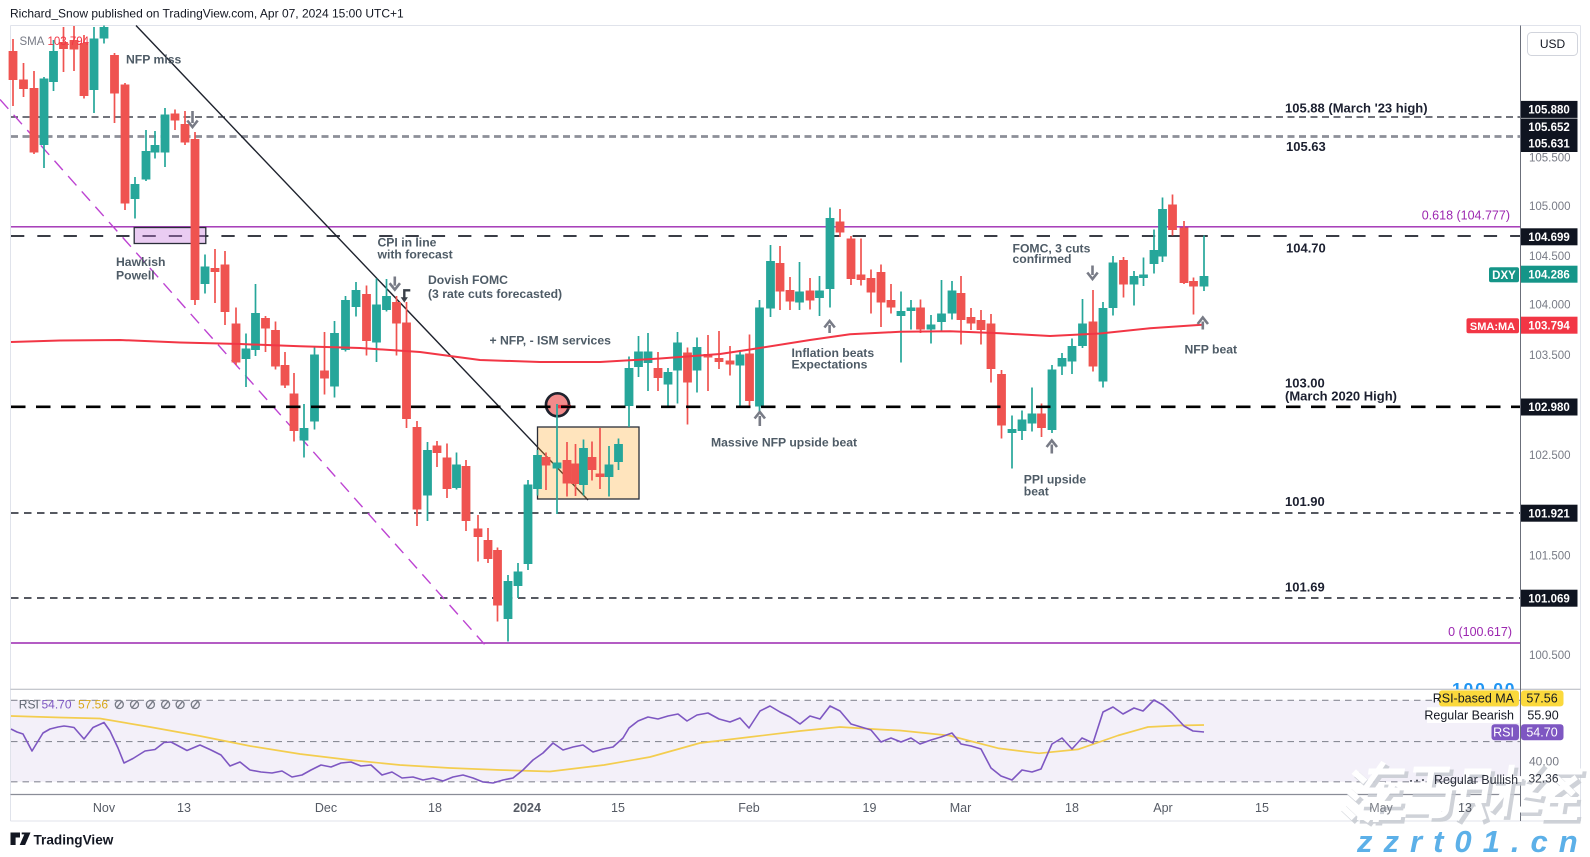 The image size is (1590, 857). Describe the element at coordinates (1305, 587) in the screenshot. I see `svg-text: 101.69` at that location.